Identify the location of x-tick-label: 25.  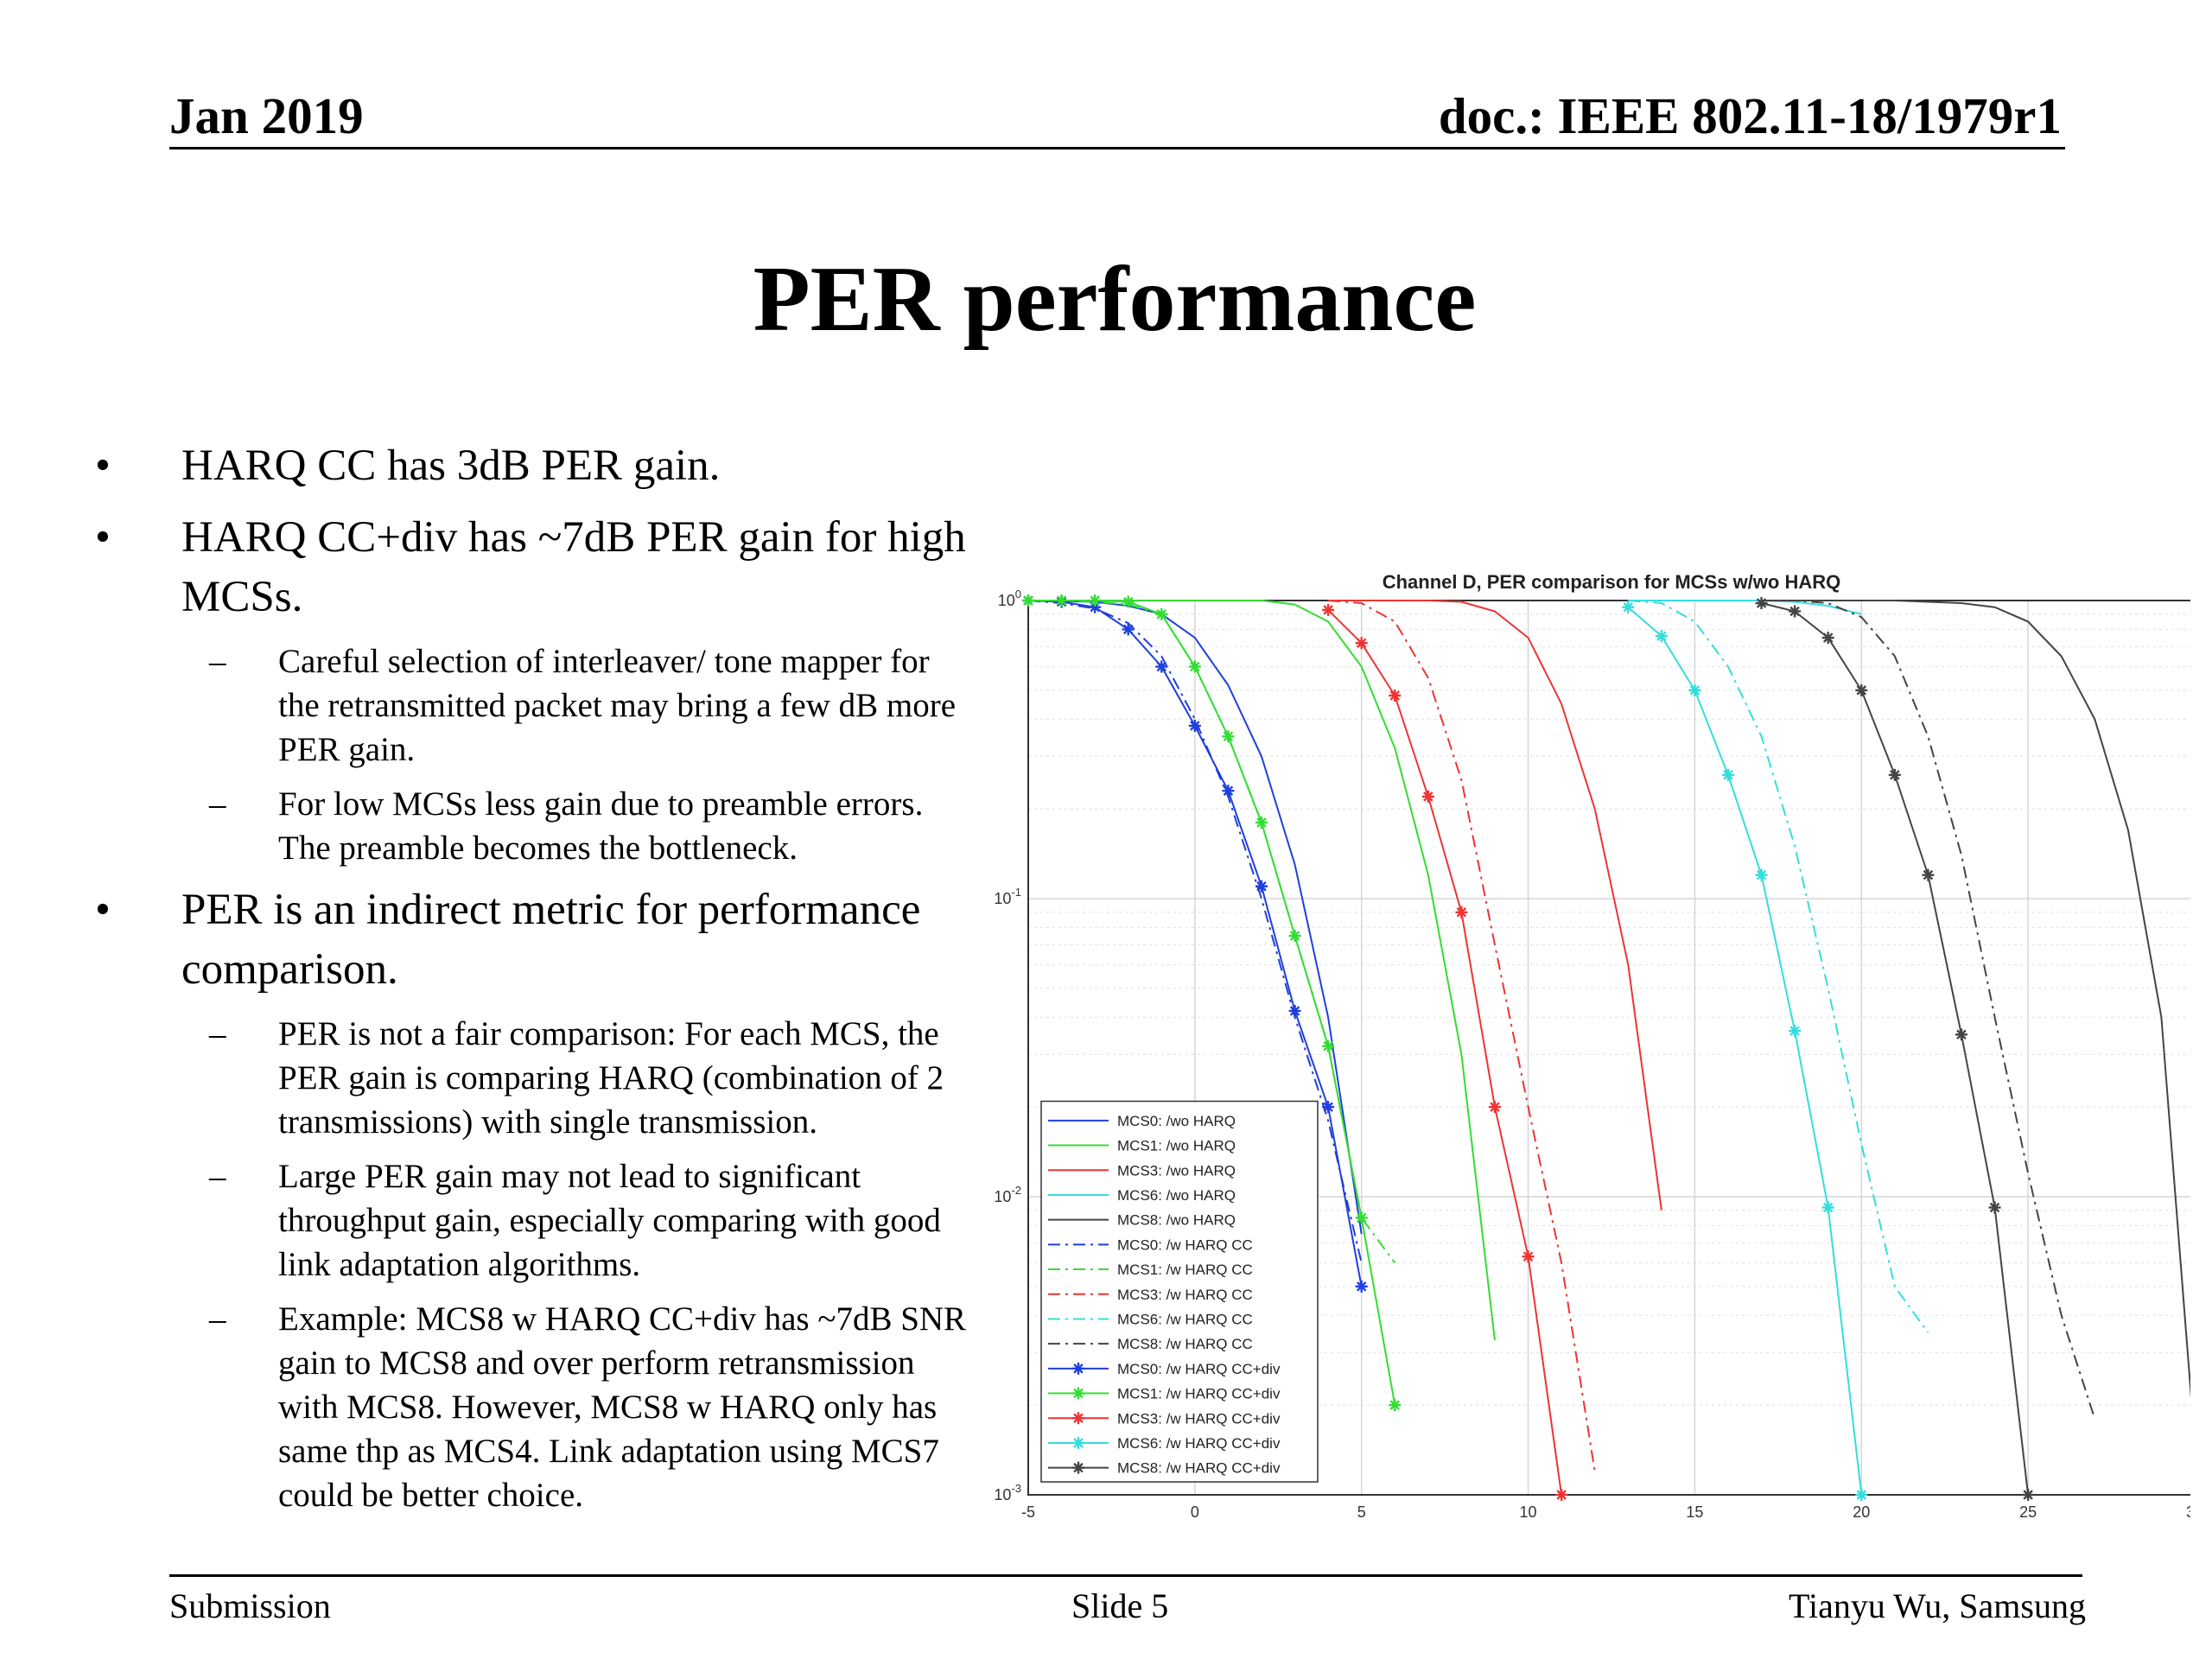
(2028, 1512).